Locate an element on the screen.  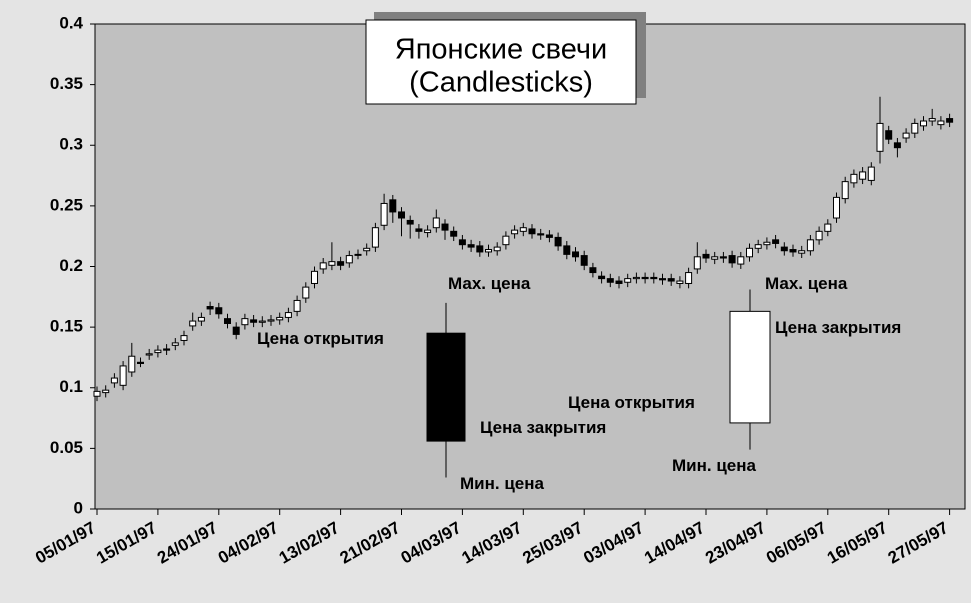
example-body is located at coordinates (750, 367).